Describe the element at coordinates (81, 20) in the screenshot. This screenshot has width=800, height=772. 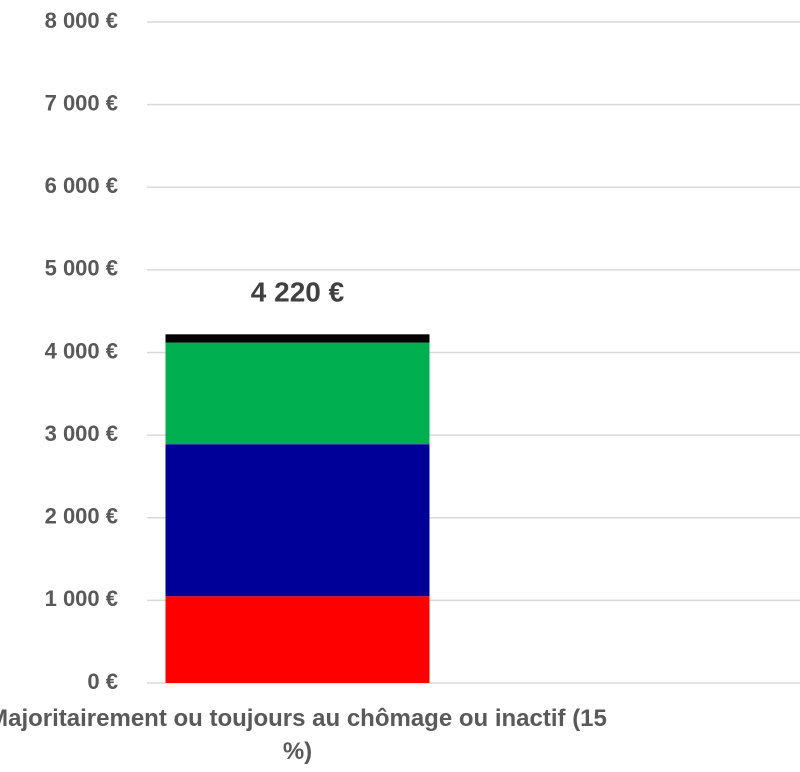
I see `y-tick-label: 8 000 €` at that location.